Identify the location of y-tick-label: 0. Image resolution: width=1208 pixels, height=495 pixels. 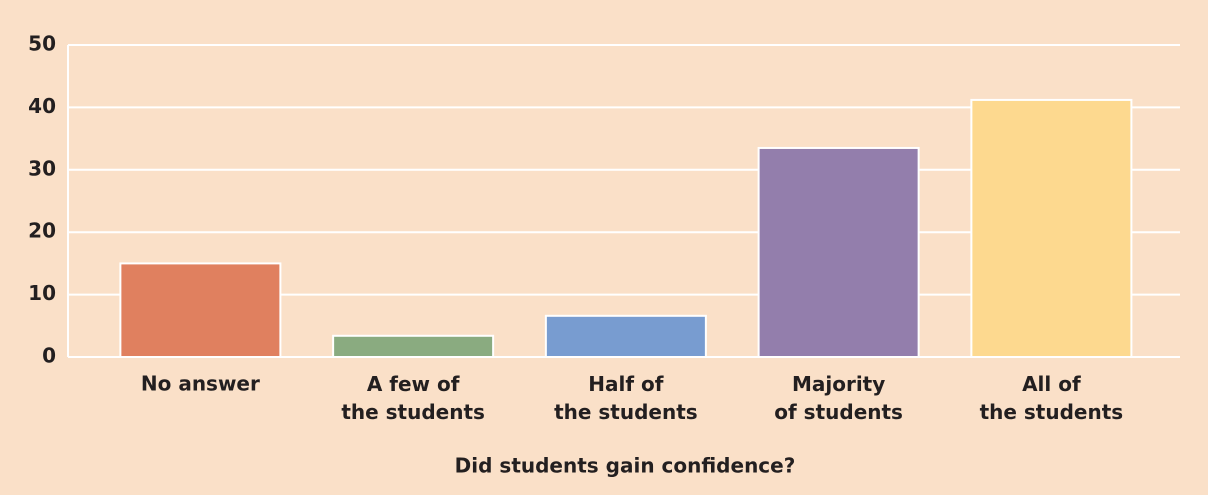
(49, 356).